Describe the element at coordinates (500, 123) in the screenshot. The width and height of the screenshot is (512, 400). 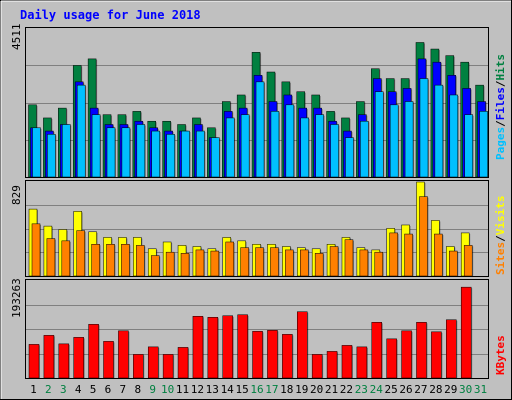
I see `legend-sep-1: /` at that location.